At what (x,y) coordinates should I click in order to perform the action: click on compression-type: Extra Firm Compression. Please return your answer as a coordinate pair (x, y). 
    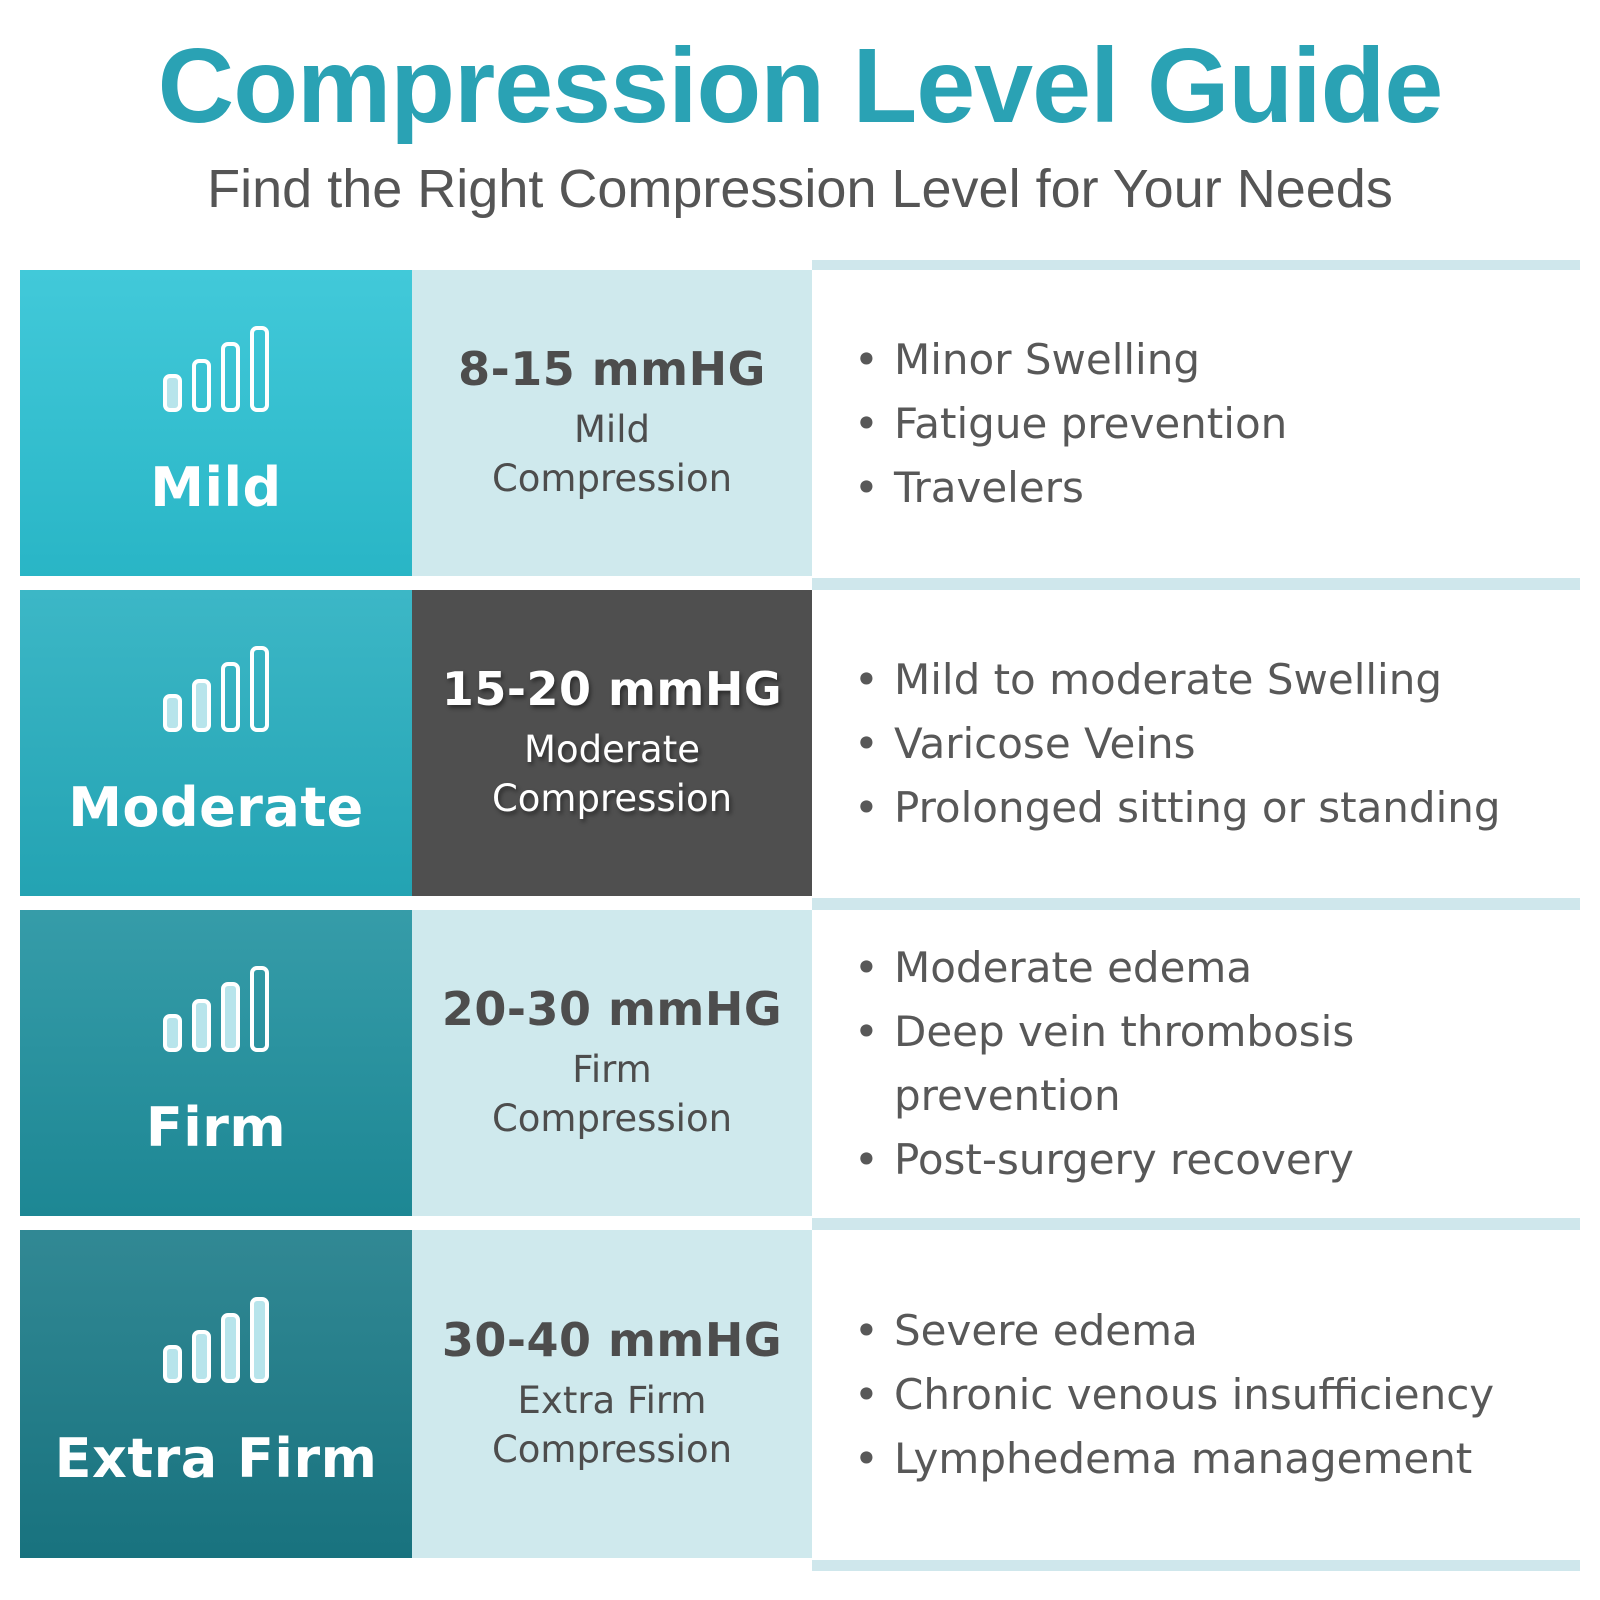
    Looking at the image, I should click on (612, 1425).